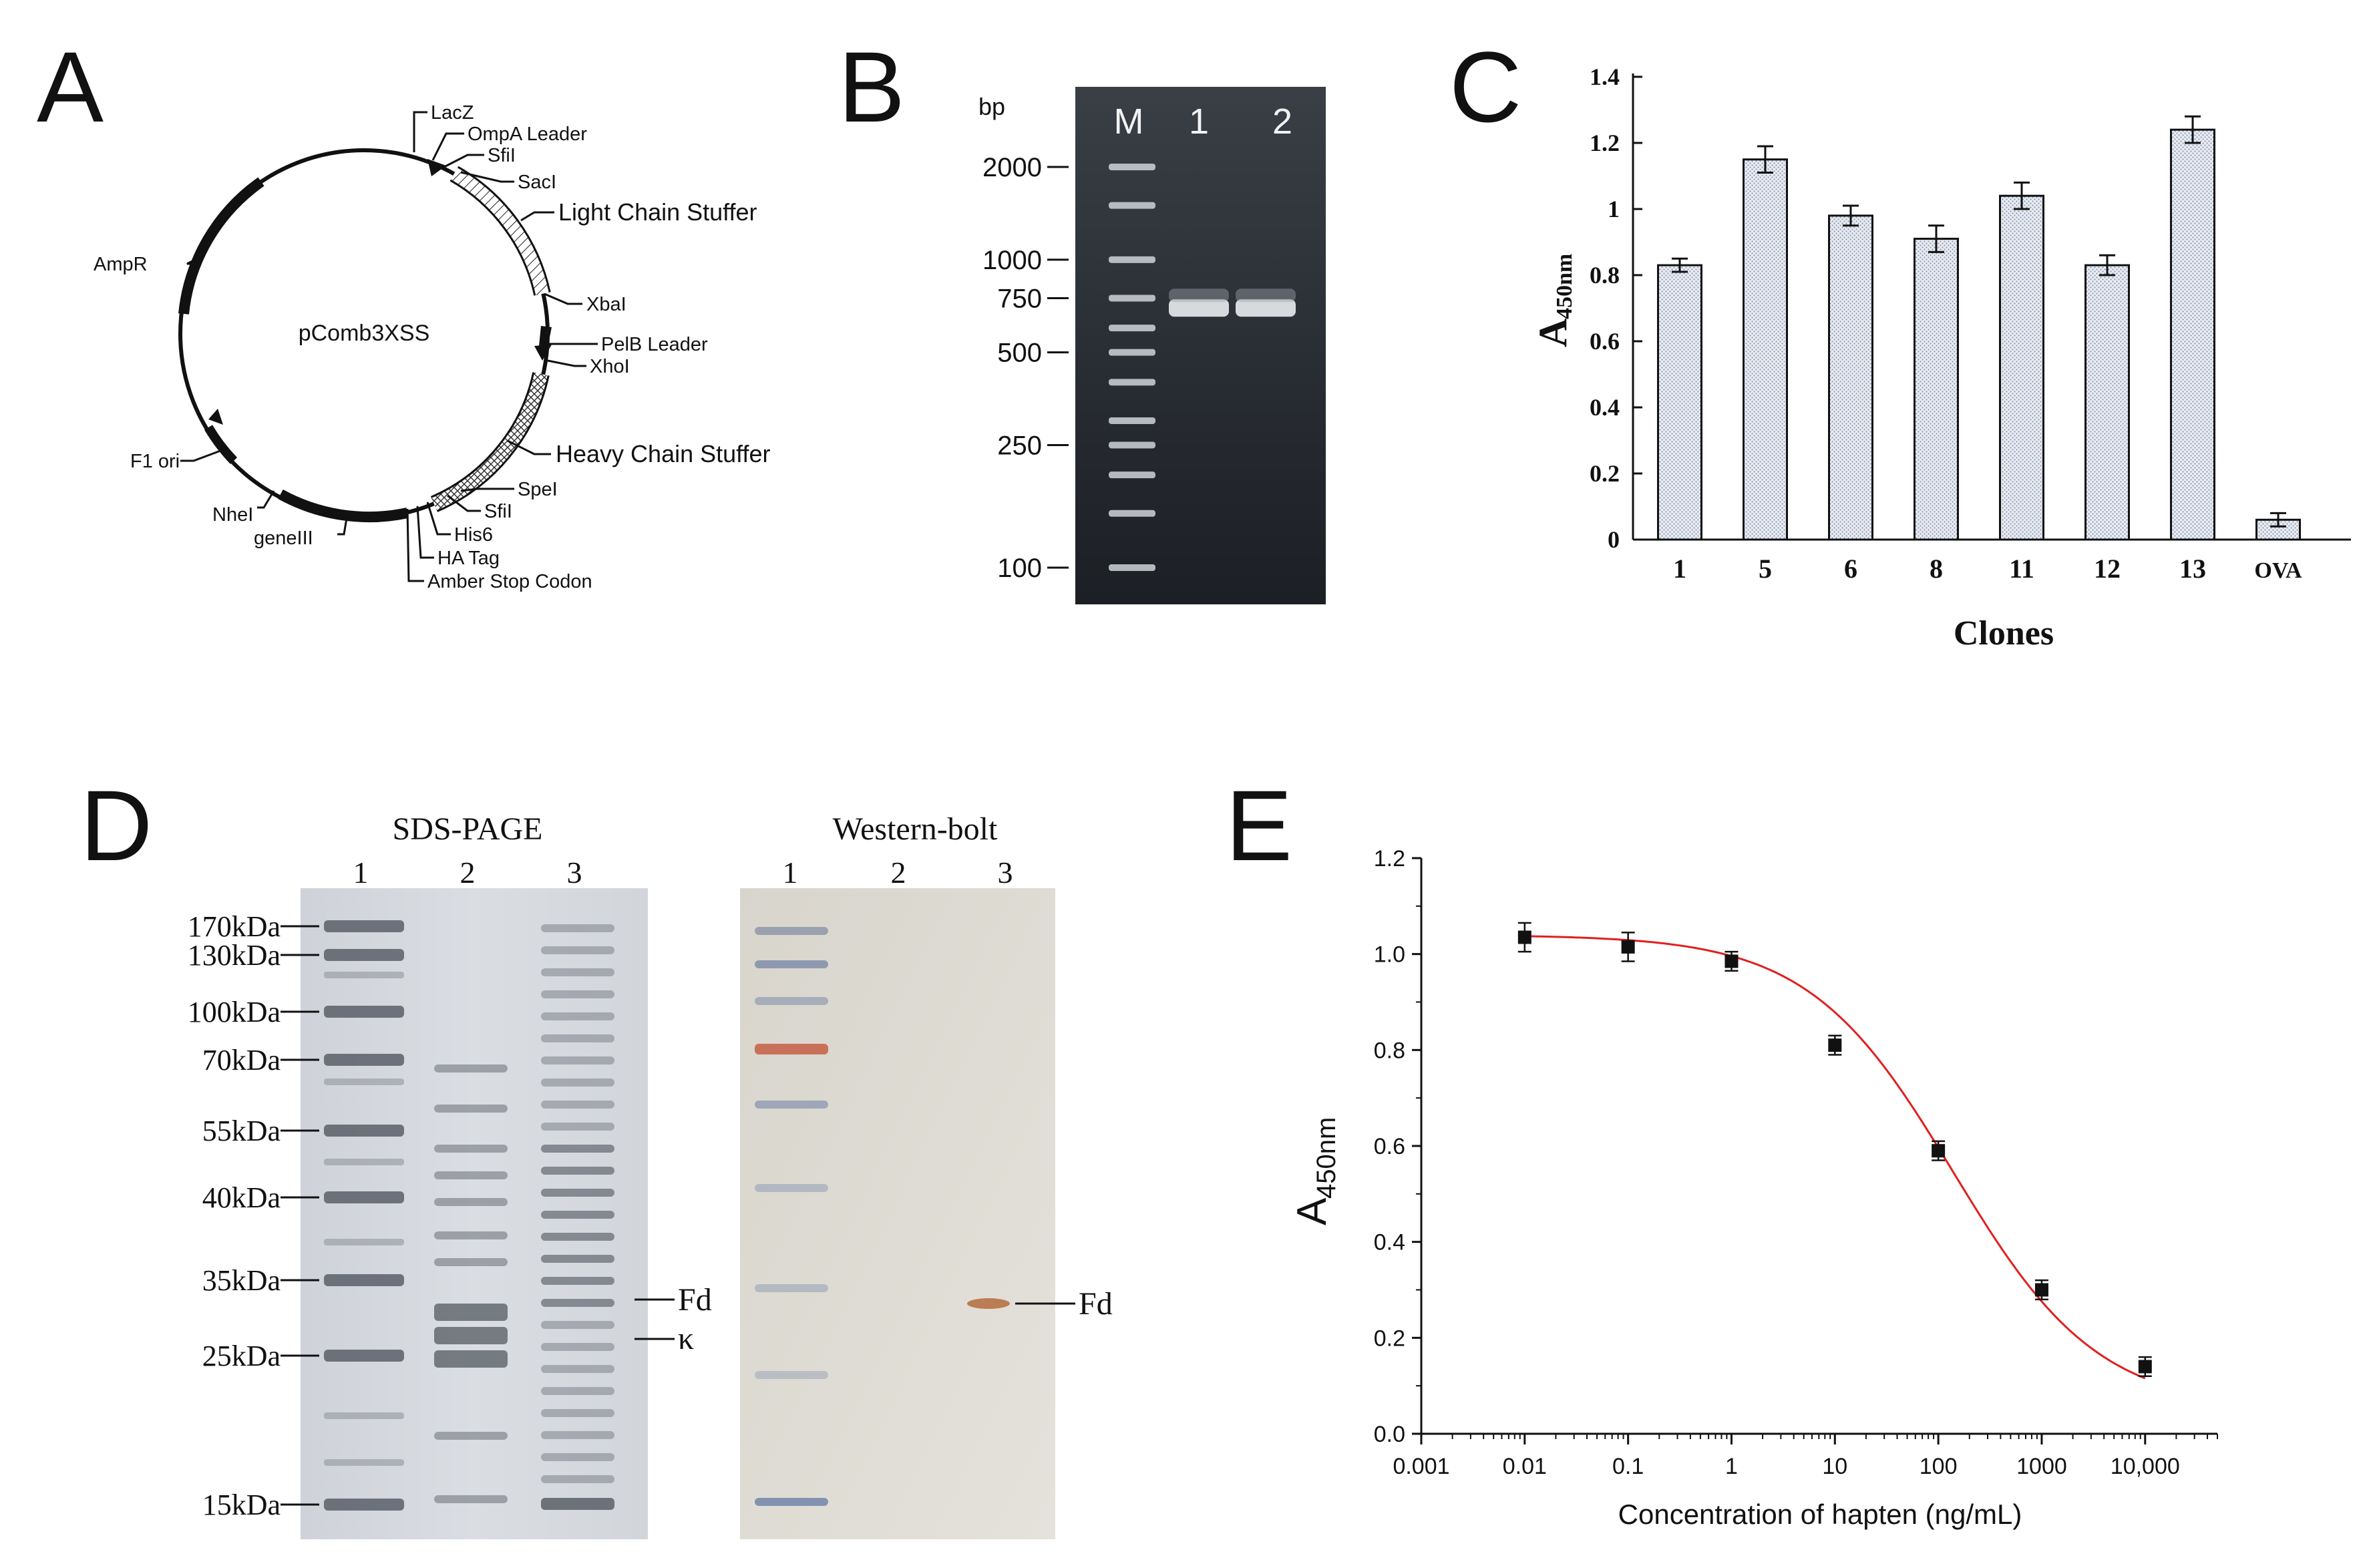  Describe the element at coordinates (241, 1197) in the screenshot. I see `marker-label-40kDa: 40kDa` at that location.